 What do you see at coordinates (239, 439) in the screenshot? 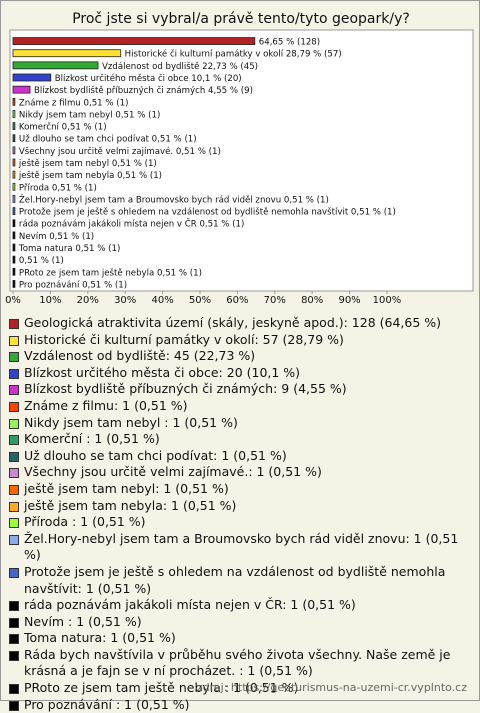
I see `legend-item: Komerční : 1 (0,51 %)` at bounding box center [239, 439].